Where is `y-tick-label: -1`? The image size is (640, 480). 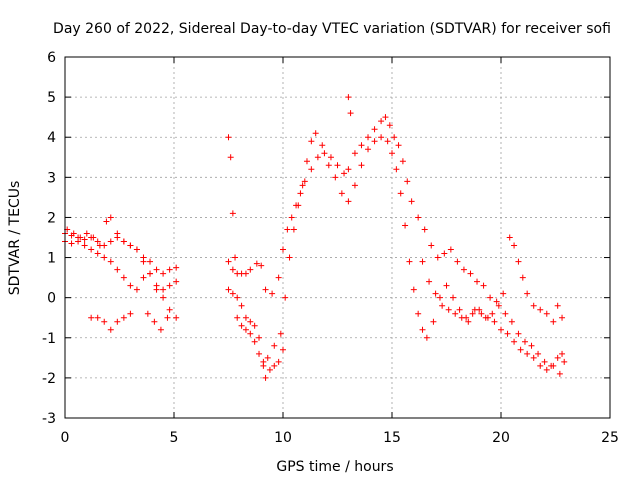
y-tick-label: -1 is located at coordinates (49, 339).